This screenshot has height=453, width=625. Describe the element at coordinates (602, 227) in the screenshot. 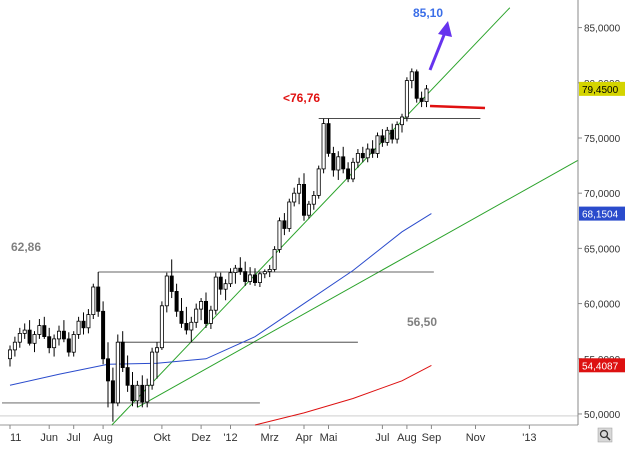

I see `price-tags: 79,4500 68,1504 54,4087` at that location.